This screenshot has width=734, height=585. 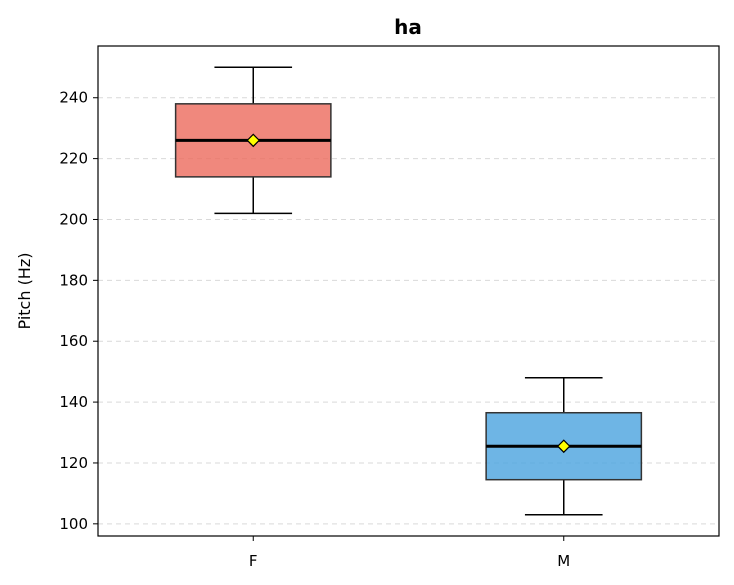 What do you see at coordinates (73, 280) in the screenshot?
I see `y-tick-label: 180` at bounding box center [73, 280].